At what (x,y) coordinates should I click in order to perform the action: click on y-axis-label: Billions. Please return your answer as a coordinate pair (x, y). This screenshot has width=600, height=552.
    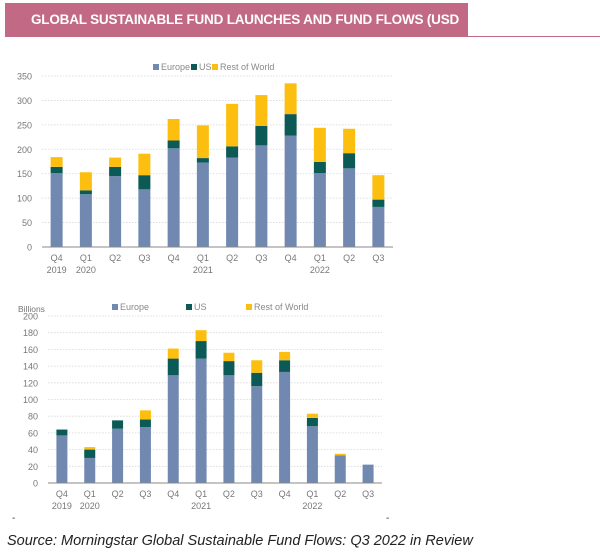
    Looking at the image, I should click on (31, 309).